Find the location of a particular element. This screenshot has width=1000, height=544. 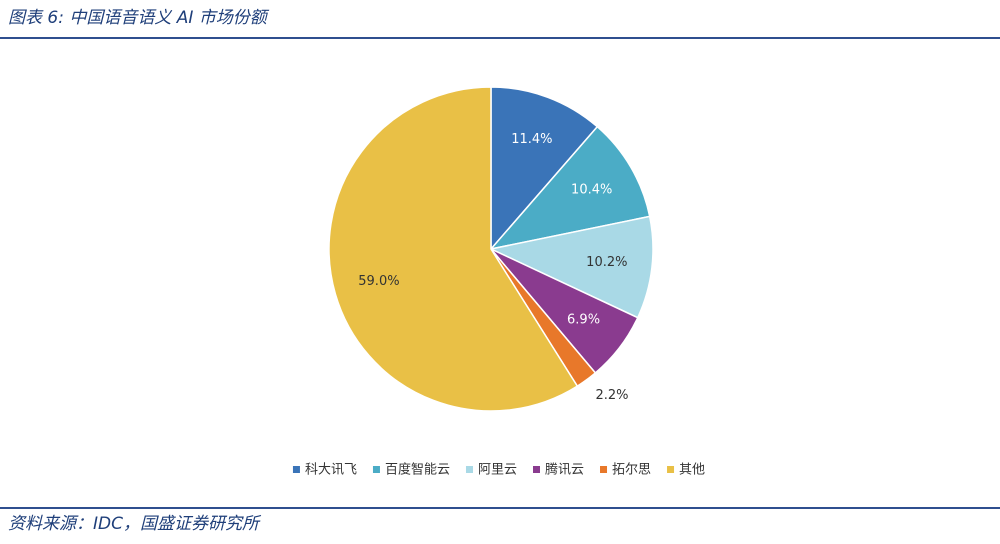

legend-label: 百度智能云 is located at coordinates (417, 470).